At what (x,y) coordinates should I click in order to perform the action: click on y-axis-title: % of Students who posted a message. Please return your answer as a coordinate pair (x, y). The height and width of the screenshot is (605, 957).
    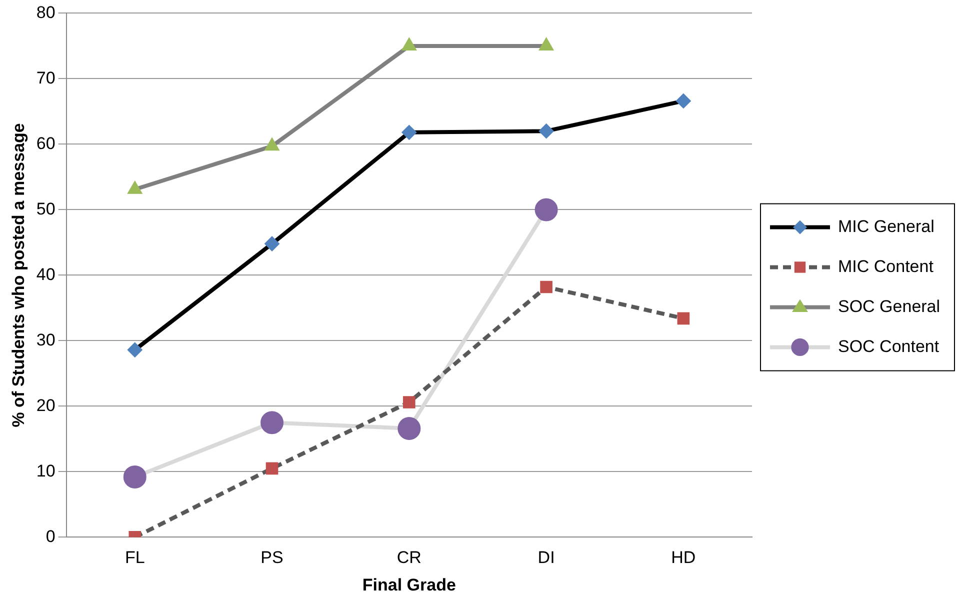
    Looking at the image, I should click on (18, 275).